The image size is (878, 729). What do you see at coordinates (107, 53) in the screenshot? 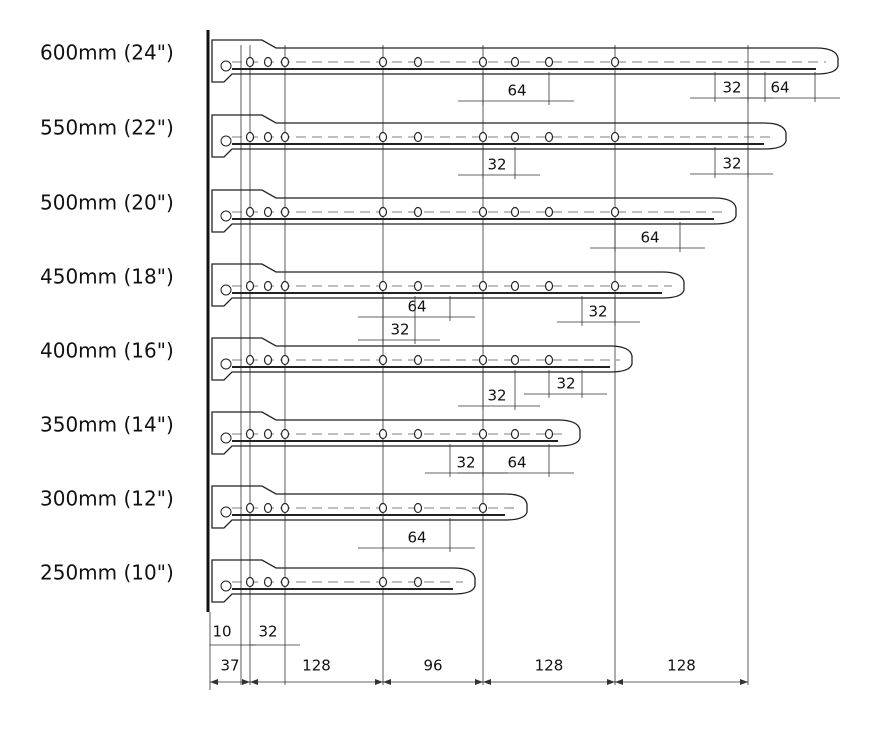
I see `rail-label: 600mm (24")` at bounding box center [107, 53].